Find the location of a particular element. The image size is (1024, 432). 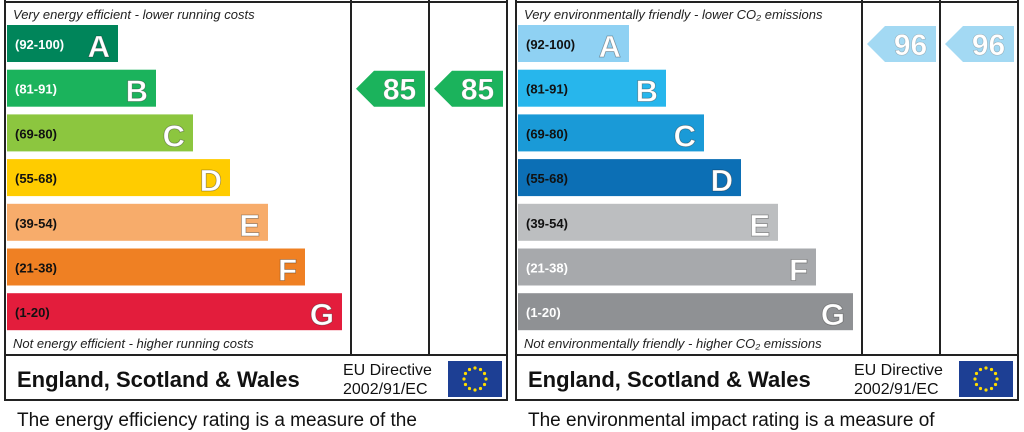

rating-arrow-current: 96 is located at coordinates (901, 44).